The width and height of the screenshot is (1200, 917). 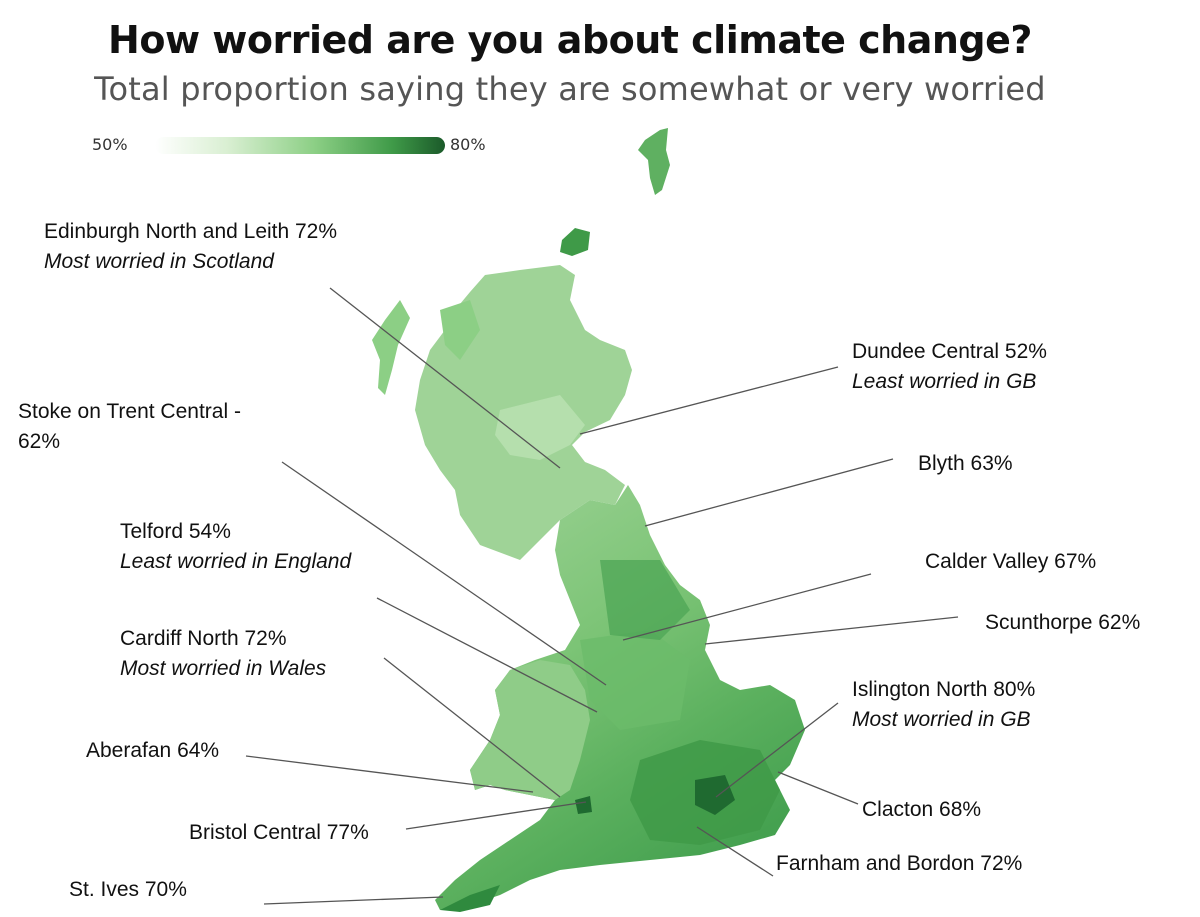 I want to click on annotation-aberafan: Aberafan 64%, so click(x=152, y=751).